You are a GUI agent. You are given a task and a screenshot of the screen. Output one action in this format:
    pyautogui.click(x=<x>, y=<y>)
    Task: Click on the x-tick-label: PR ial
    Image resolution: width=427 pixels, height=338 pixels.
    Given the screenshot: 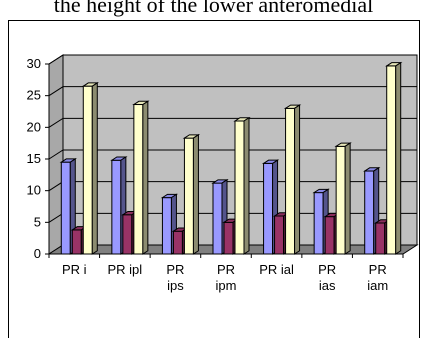 What is the action you would take?
    pyautogui.click(x=276, y=269)
    